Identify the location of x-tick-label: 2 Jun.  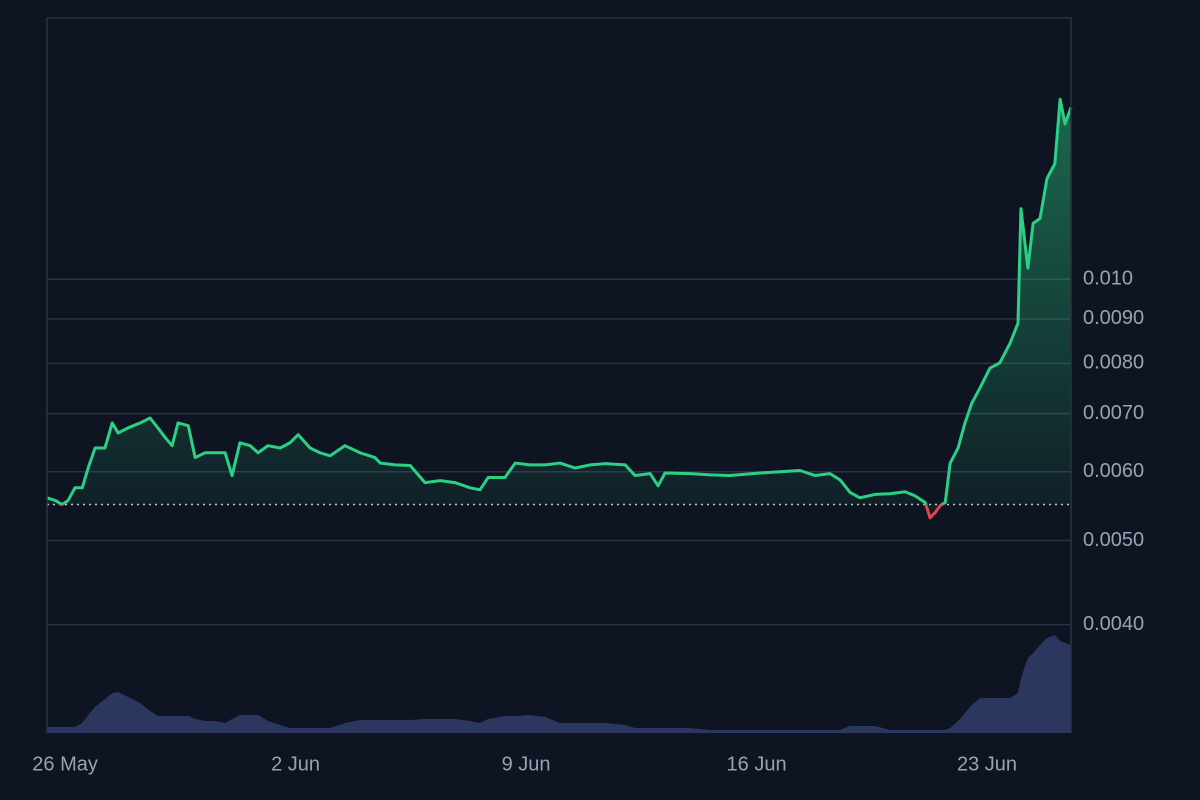
(295, 764).